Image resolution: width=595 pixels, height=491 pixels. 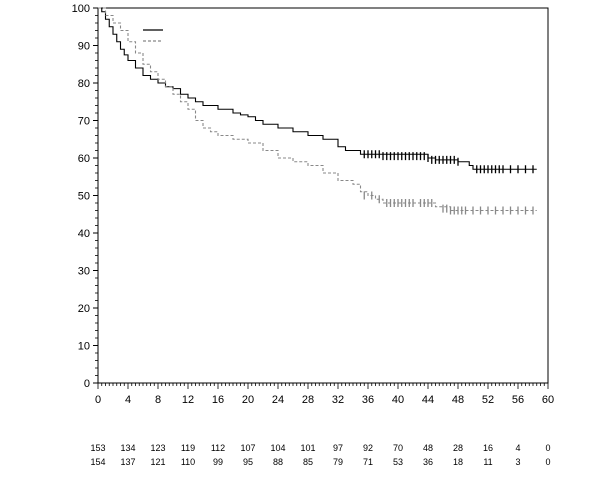 I want to click on x-tick-label: 48, so click(x=458, y=400).